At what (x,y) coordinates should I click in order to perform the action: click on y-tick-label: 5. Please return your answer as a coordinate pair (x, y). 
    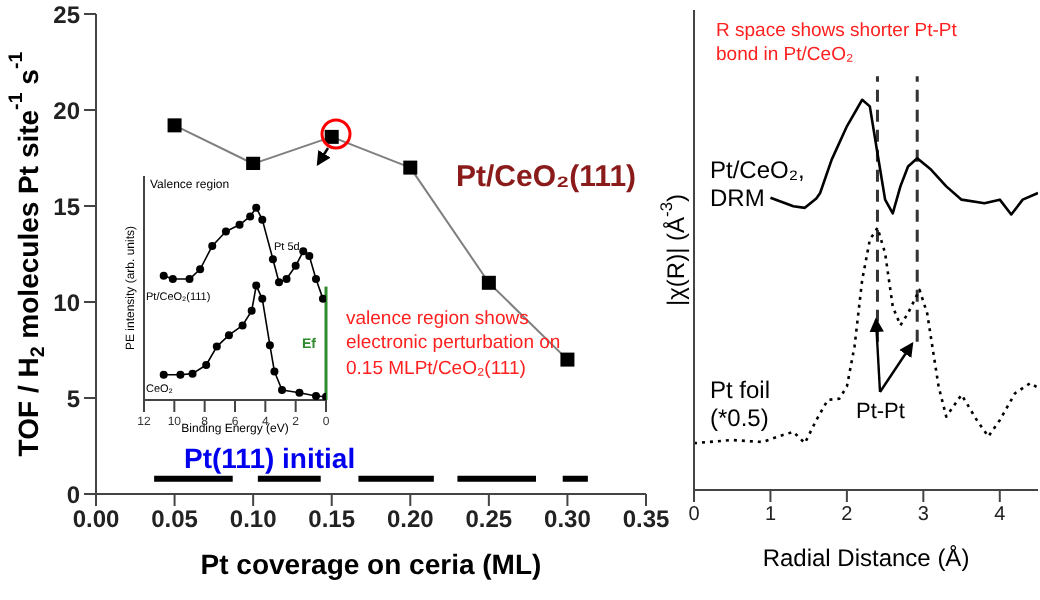
    Looking at the image, I should click on (73, 398).